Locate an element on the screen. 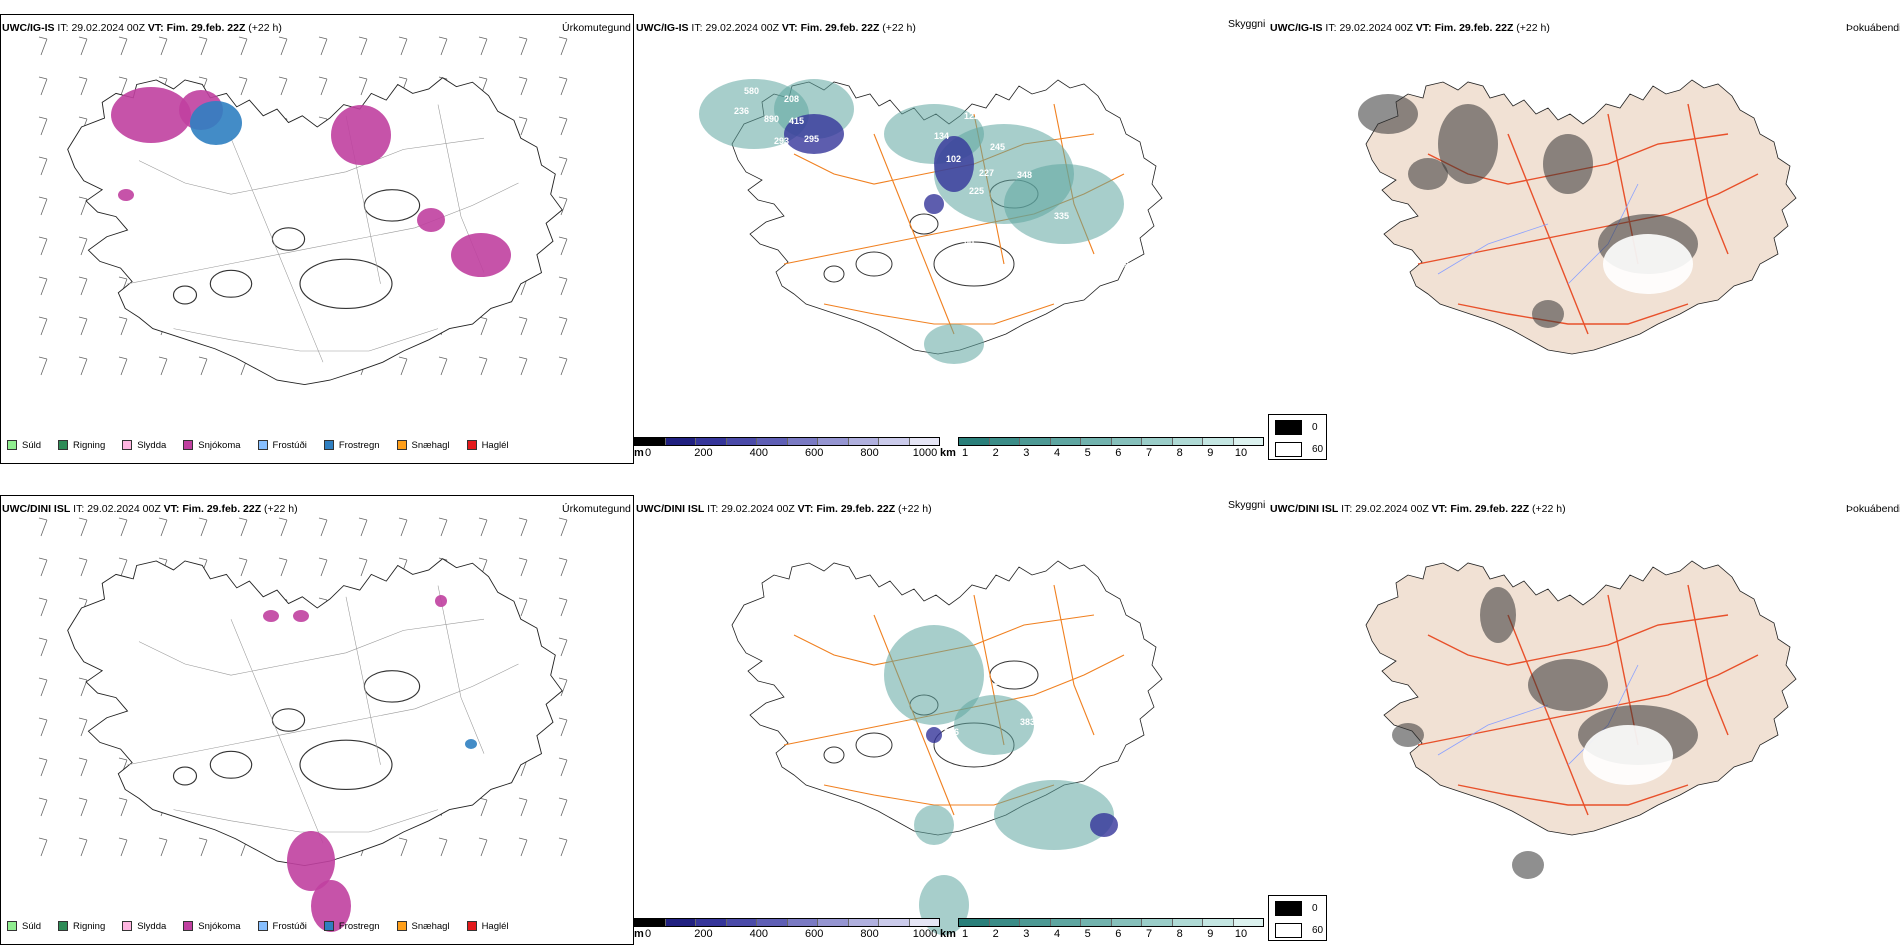 This screenshot has height=950, width=1900. low-cloud-area is located at coordinates (934, 204).